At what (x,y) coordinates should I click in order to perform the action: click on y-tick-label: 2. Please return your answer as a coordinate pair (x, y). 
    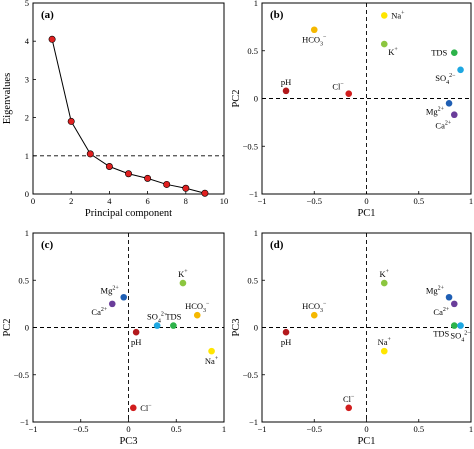
    Looking at the image, I should click on (27, 118).